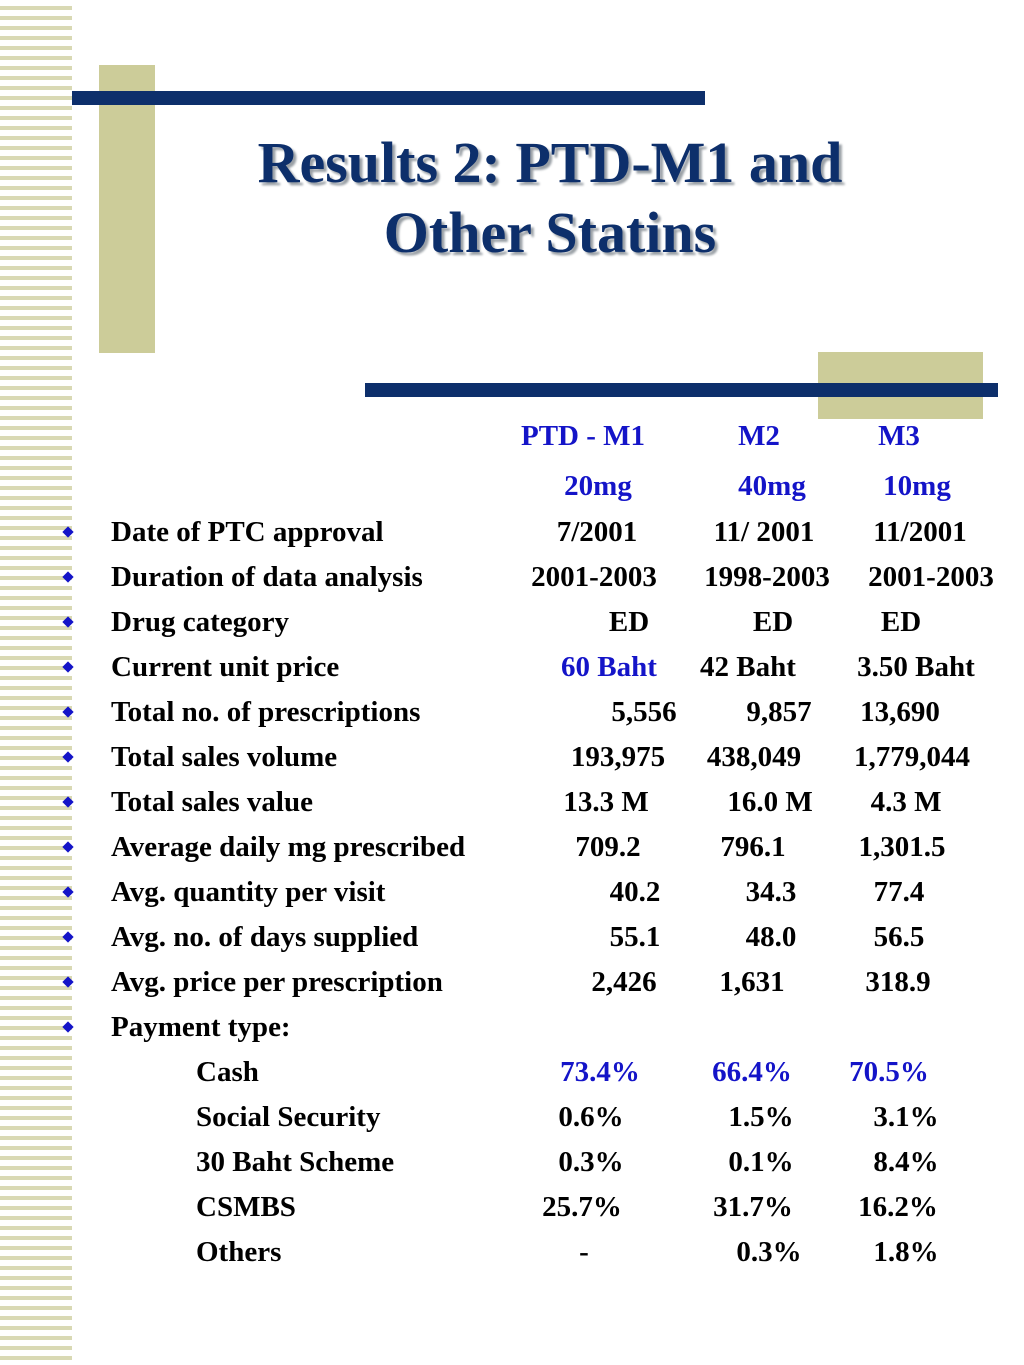  What do you see at coordinates (772, 486) in the screenshot?
I see `column-dose-m2: 40mg` at bounding box center [772, 486].